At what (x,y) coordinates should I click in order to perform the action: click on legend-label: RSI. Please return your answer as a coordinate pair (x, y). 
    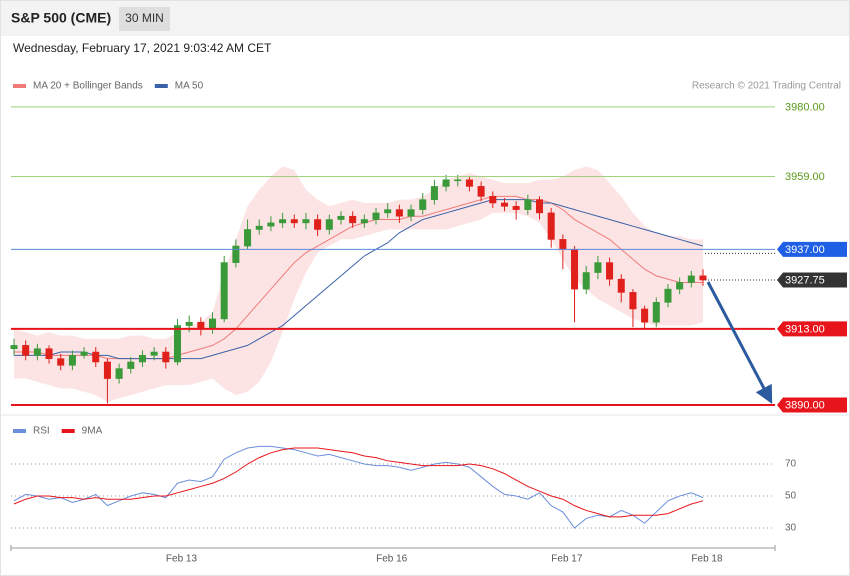
    Looking at the image, I should click on (41, 431).